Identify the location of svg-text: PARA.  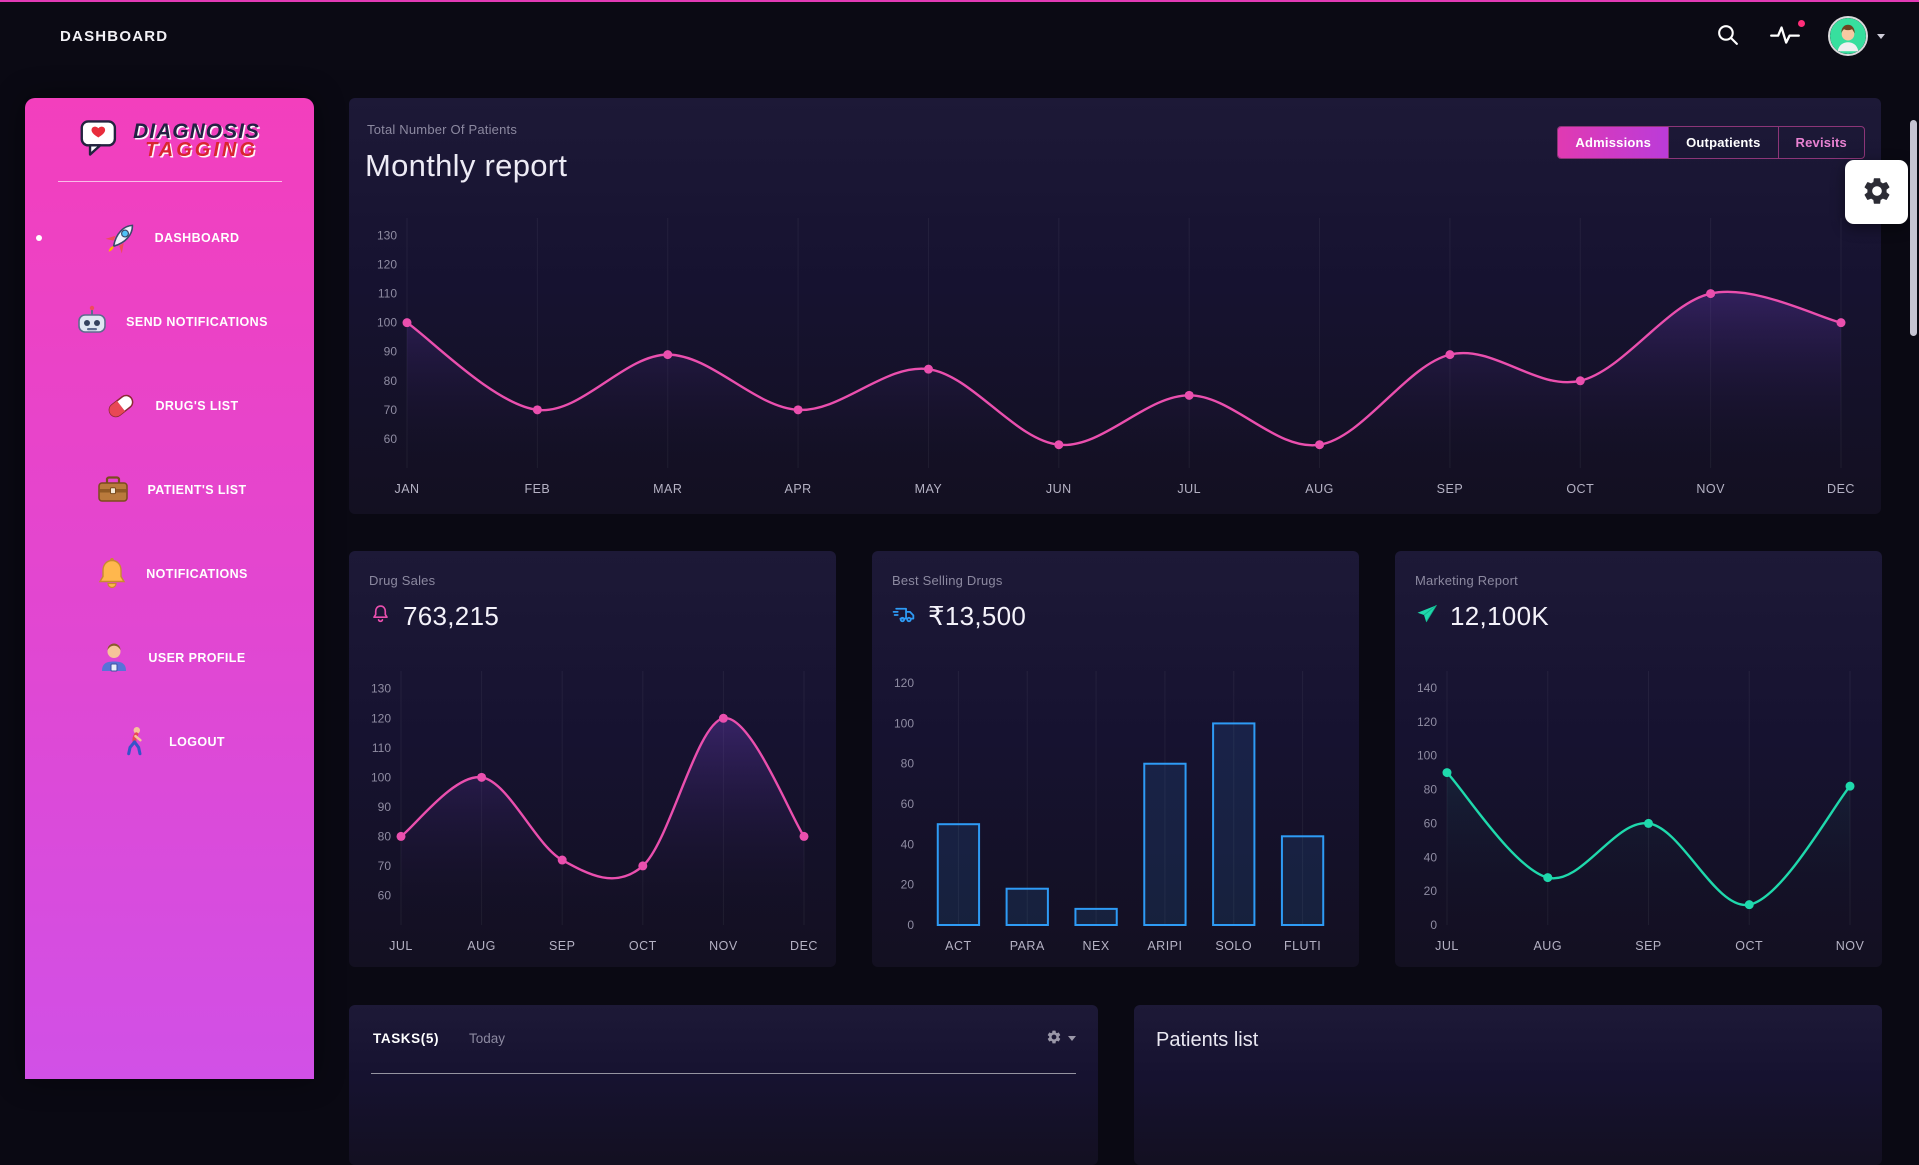
(1027, 946).